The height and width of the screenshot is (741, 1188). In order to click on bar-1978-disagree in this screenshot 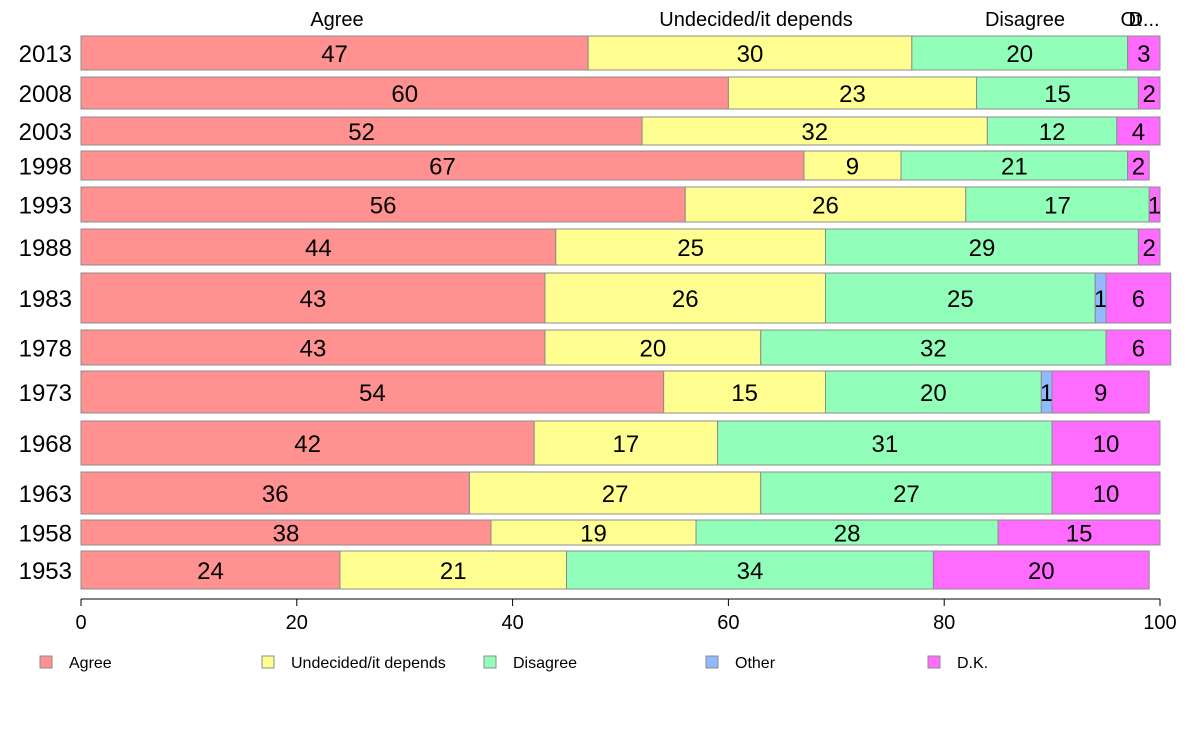, I will do `click(933, 347)`.